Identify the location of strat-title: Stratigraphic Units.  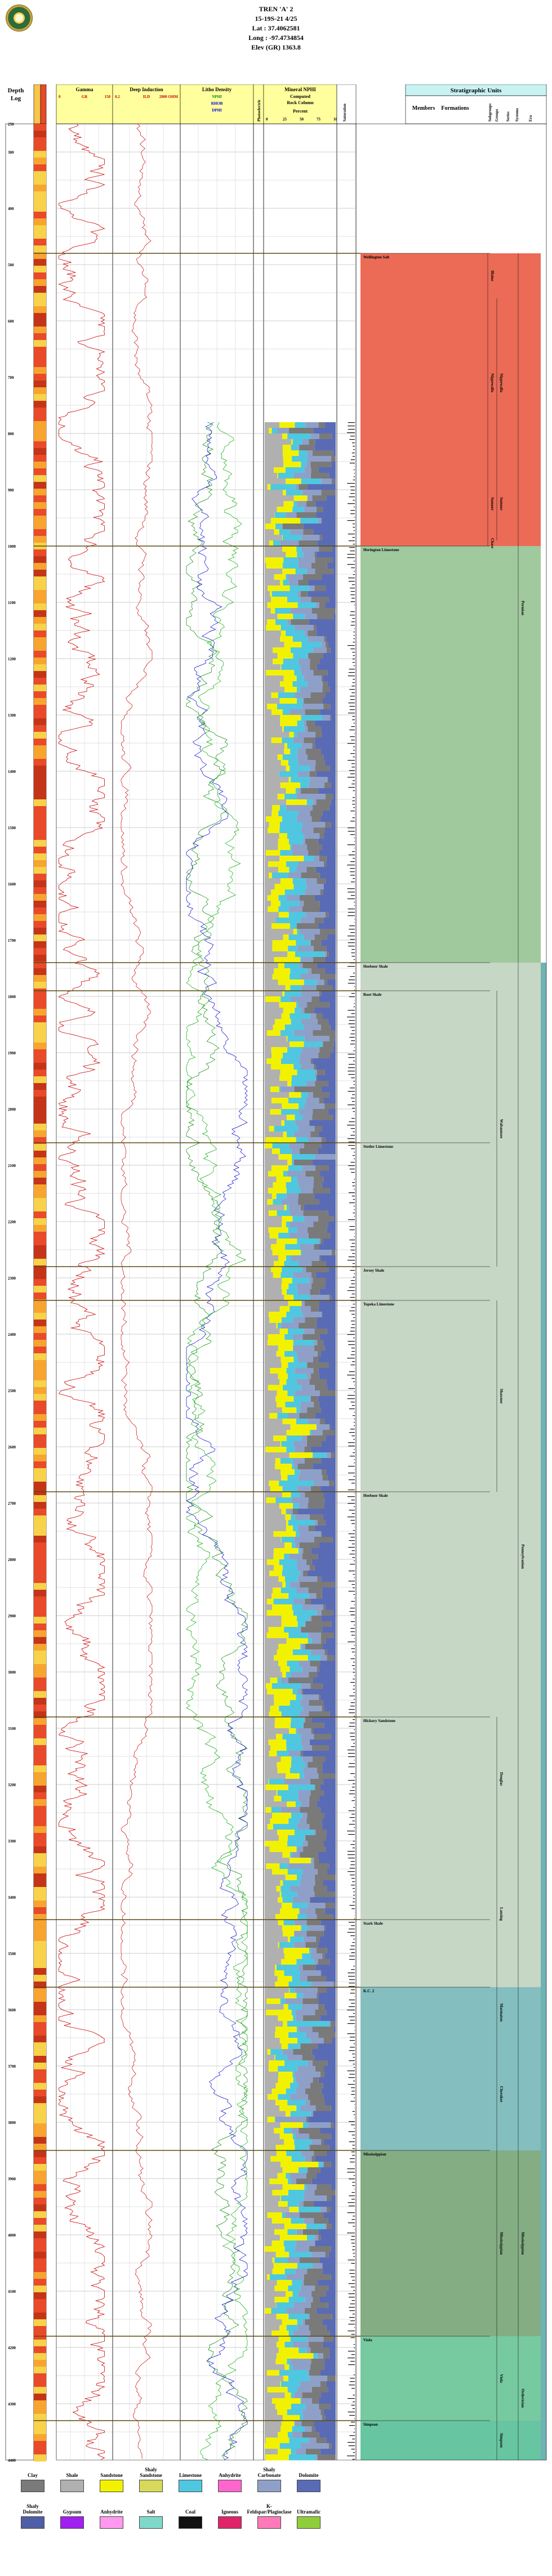
(476, 90).